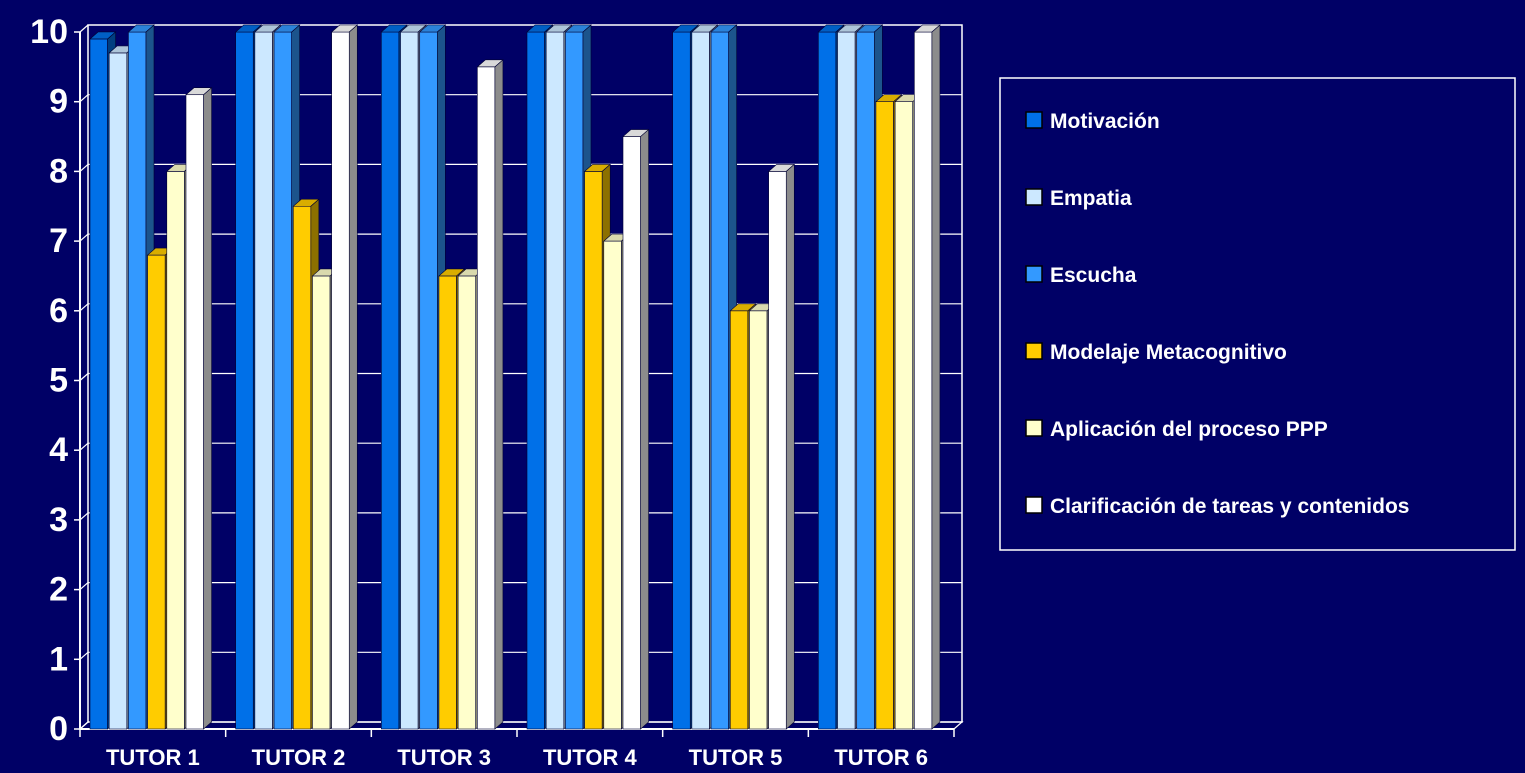 Image resolution: width=1525 pixels, height=773 pixels. Describe the element at coordinates (590, 757) in the screenshot. I see `x-tick-label: TUTOR 4` at that location.